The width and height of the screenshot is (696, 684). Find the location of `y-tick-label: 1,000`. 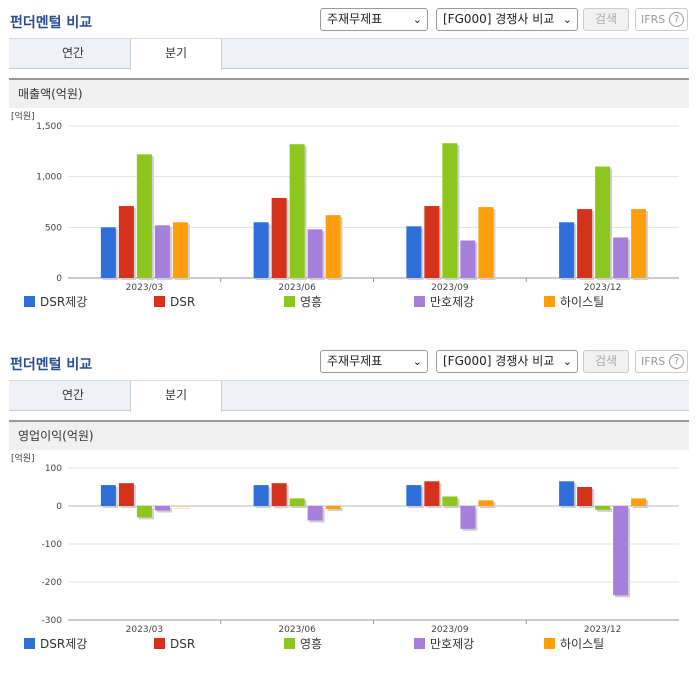

y-tick-label: 1,000 is located at coordinates (49, 178).